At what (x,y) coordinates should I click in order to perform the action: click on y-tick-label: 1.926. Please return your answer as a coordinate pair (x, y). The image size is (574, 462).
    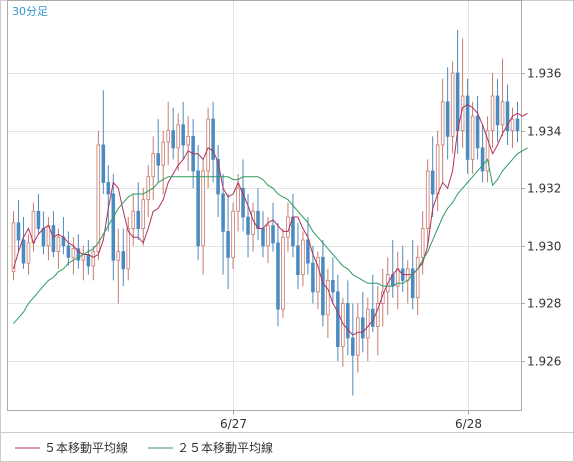
    Looking at the image, I should click on (544, 362).